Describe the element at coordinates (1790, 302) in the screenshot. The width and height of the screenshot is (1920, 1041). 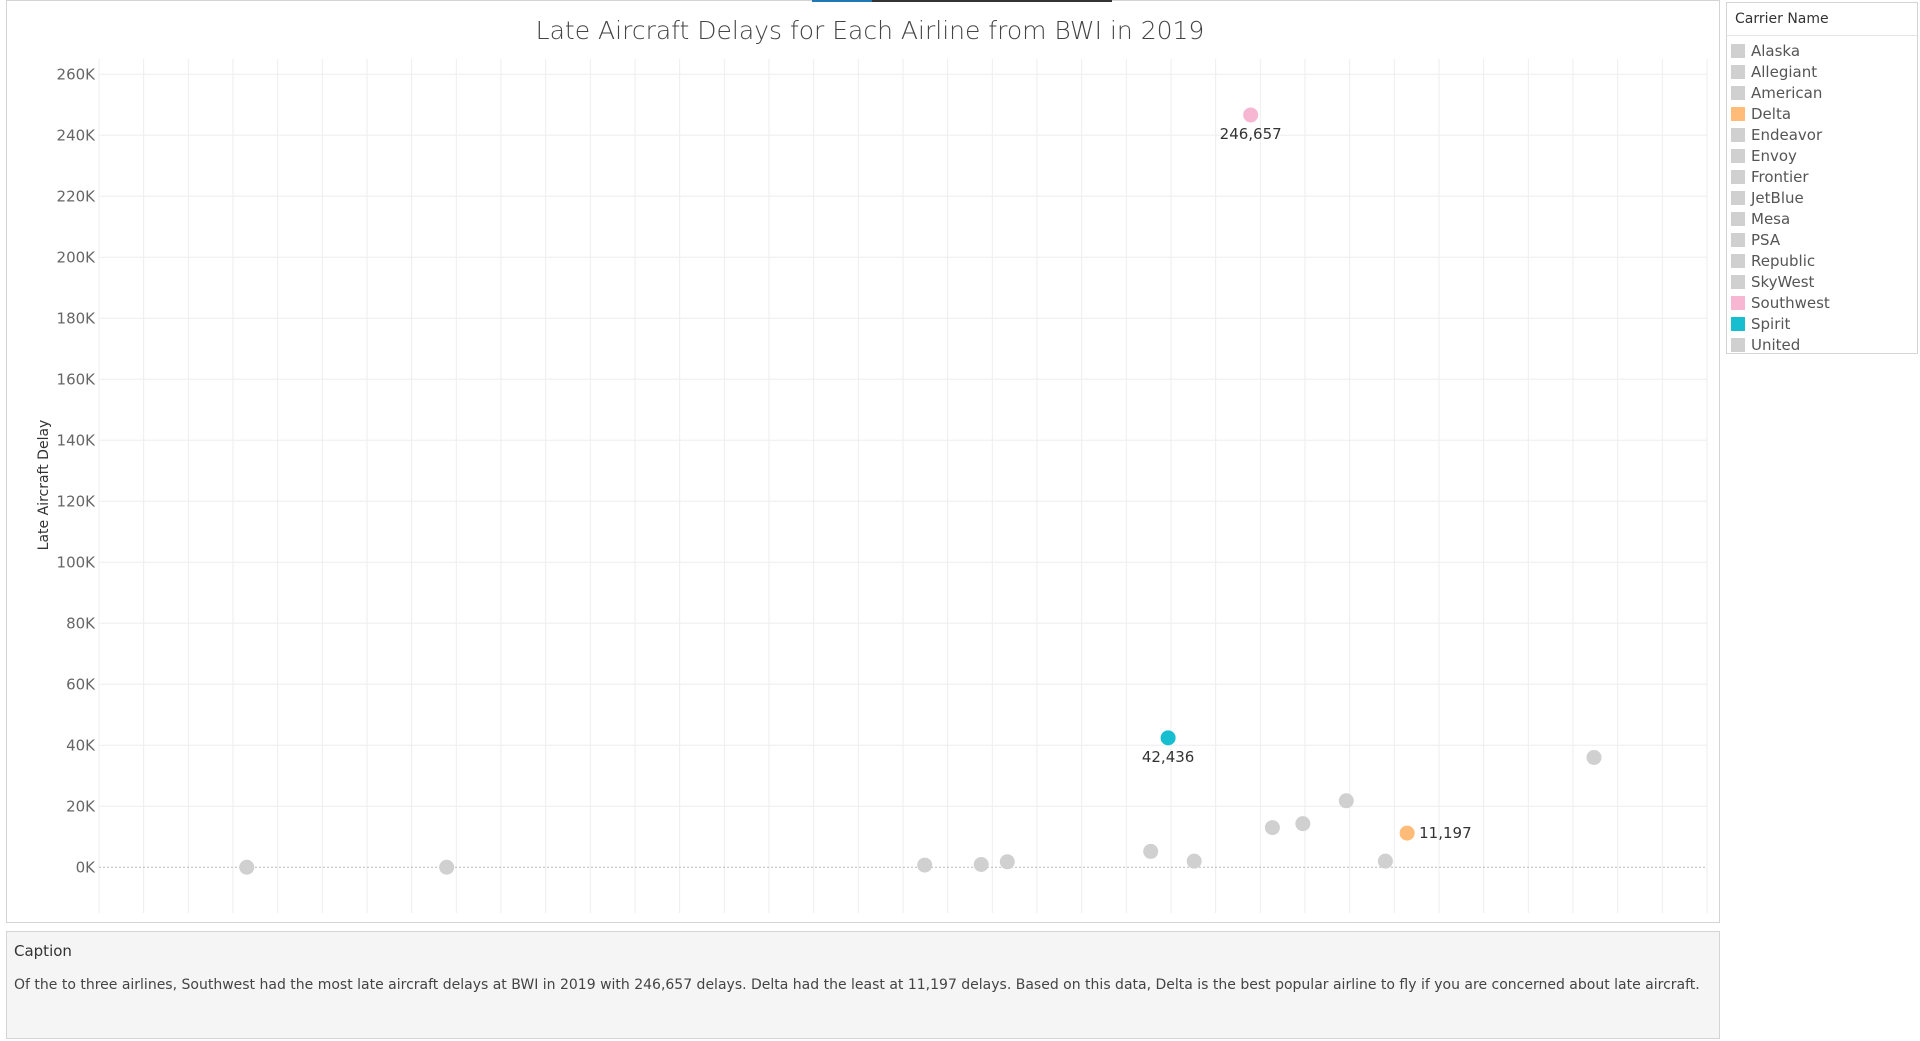
I see `legend-label: Southwest` at that location.